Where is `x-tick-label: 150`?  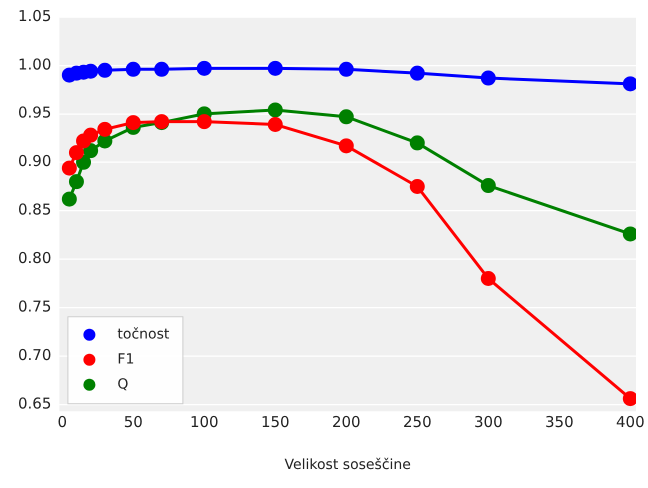 x-tick-label: 150 is located at coordinates (275, 422).